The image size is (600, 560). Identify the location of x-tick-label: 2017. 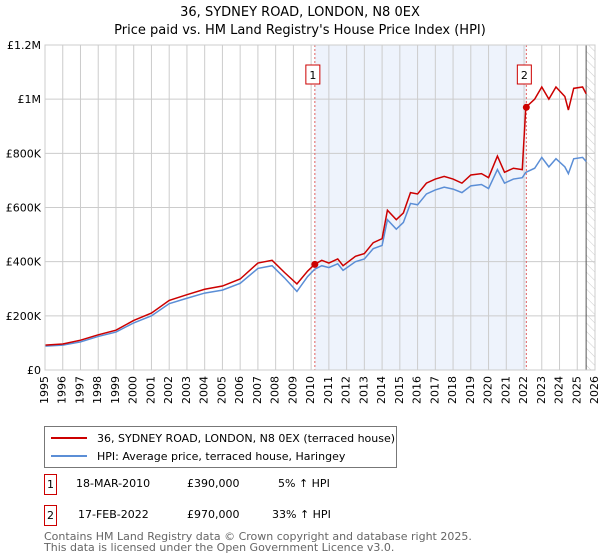
(434, 390).